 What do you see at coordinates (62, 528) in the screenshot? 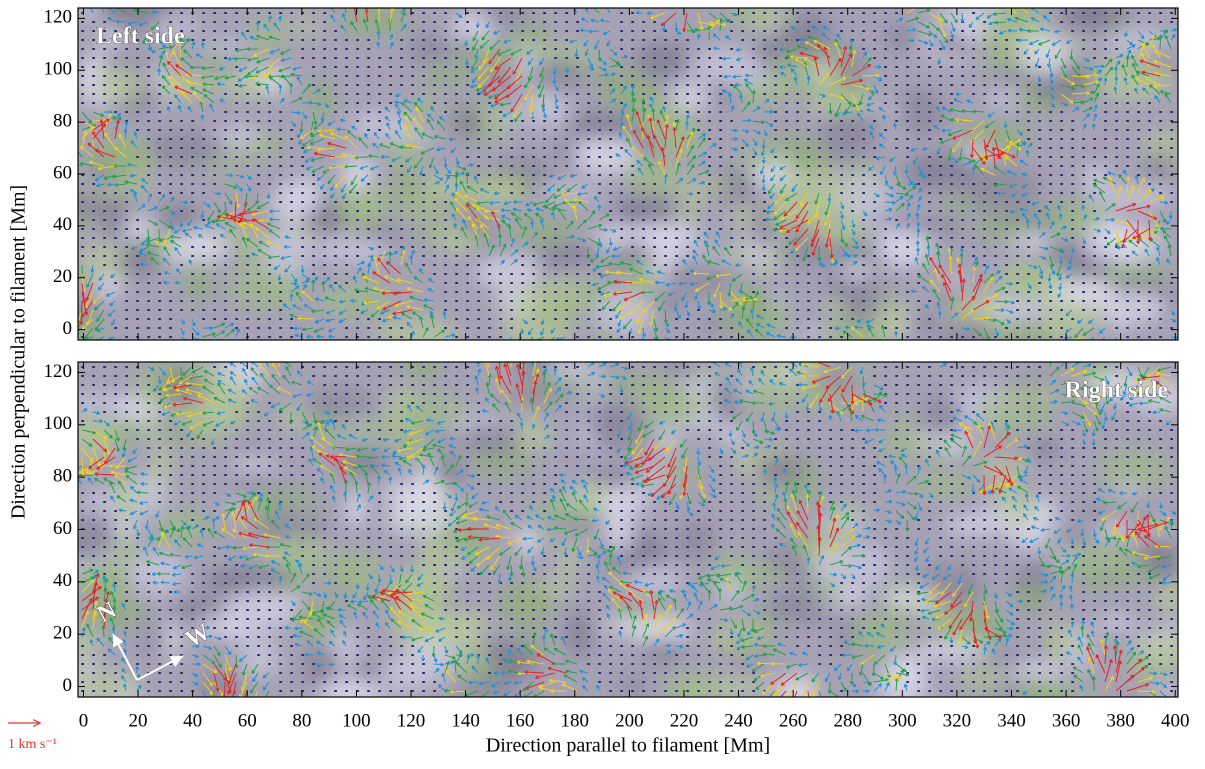
I see `y-tick-label: 60` at bounding box center [62, 528].